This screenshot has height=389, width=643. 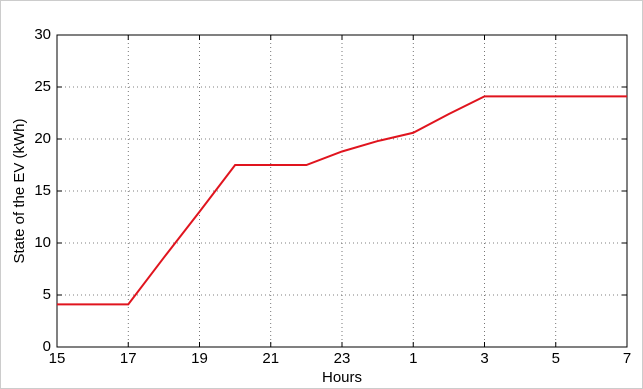 What do you see at coordinates (42, 34) in the screenshot?
I see `y-tick-label: 30` at bounding box center [42, 34].